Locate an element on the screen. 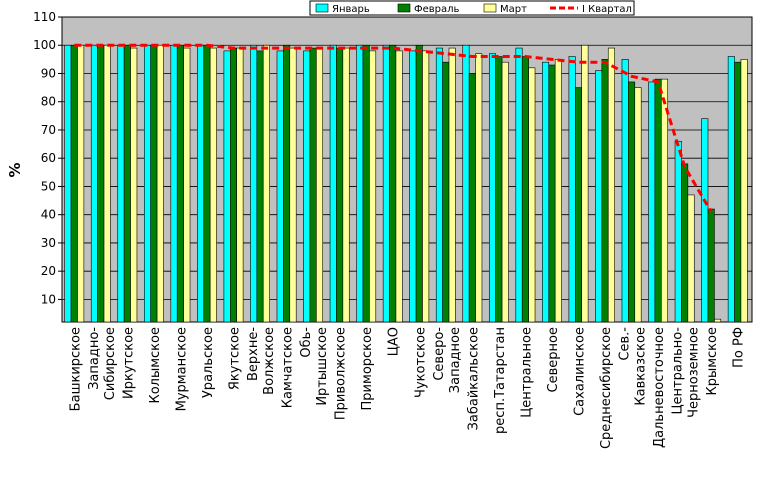 The image size is (777, 479). y-tick-label: 90 is located at coordinates (48, 73).